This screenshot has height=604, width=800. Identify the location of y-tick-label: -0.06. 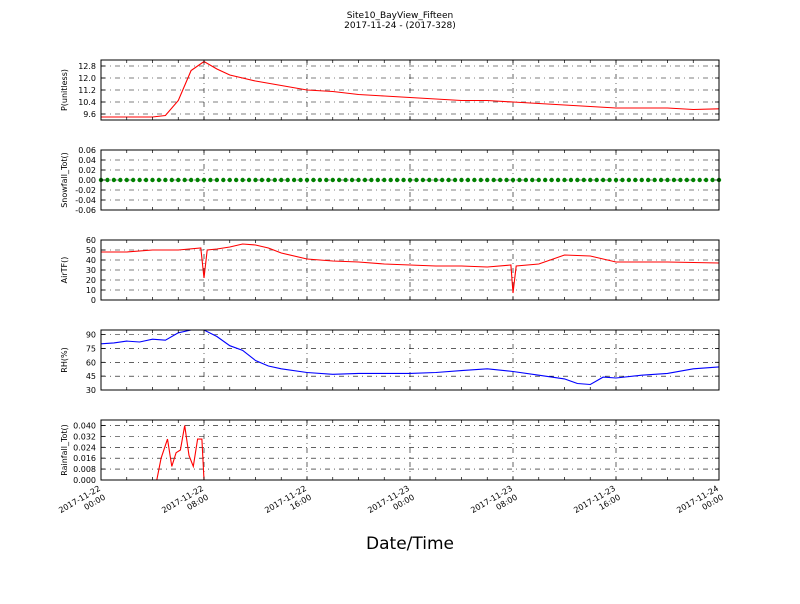
(85, 210).